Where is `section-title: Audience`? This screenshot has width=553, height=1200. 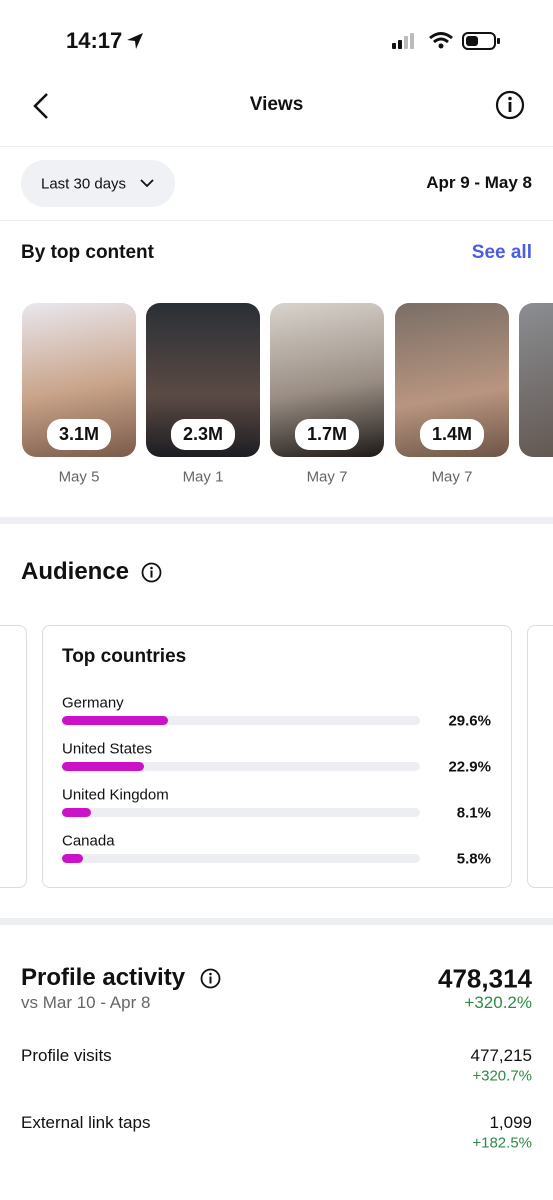 section-title: Audience is located at coordinates (75, 571).